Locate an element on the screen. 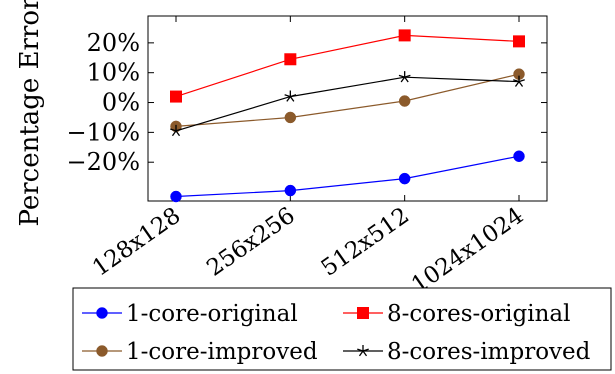  series-line-8-cores-original is located at coordinates (347, 66).